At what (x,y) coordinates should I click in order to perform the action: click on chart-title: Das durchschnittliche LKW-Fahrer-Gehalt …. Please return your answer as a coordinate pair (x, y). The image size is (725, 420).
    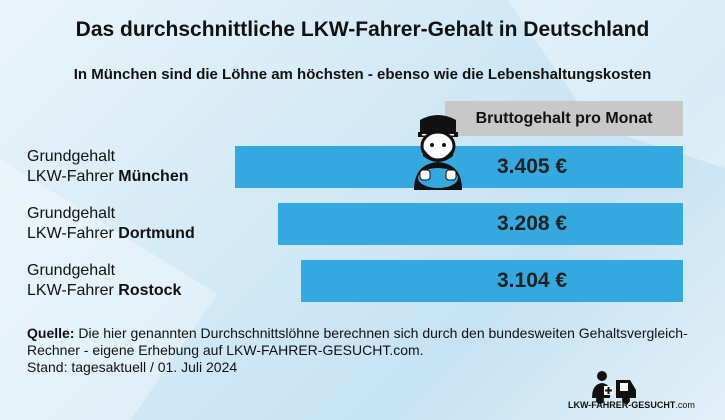
    Looking at the image, I should click on (362, 29).